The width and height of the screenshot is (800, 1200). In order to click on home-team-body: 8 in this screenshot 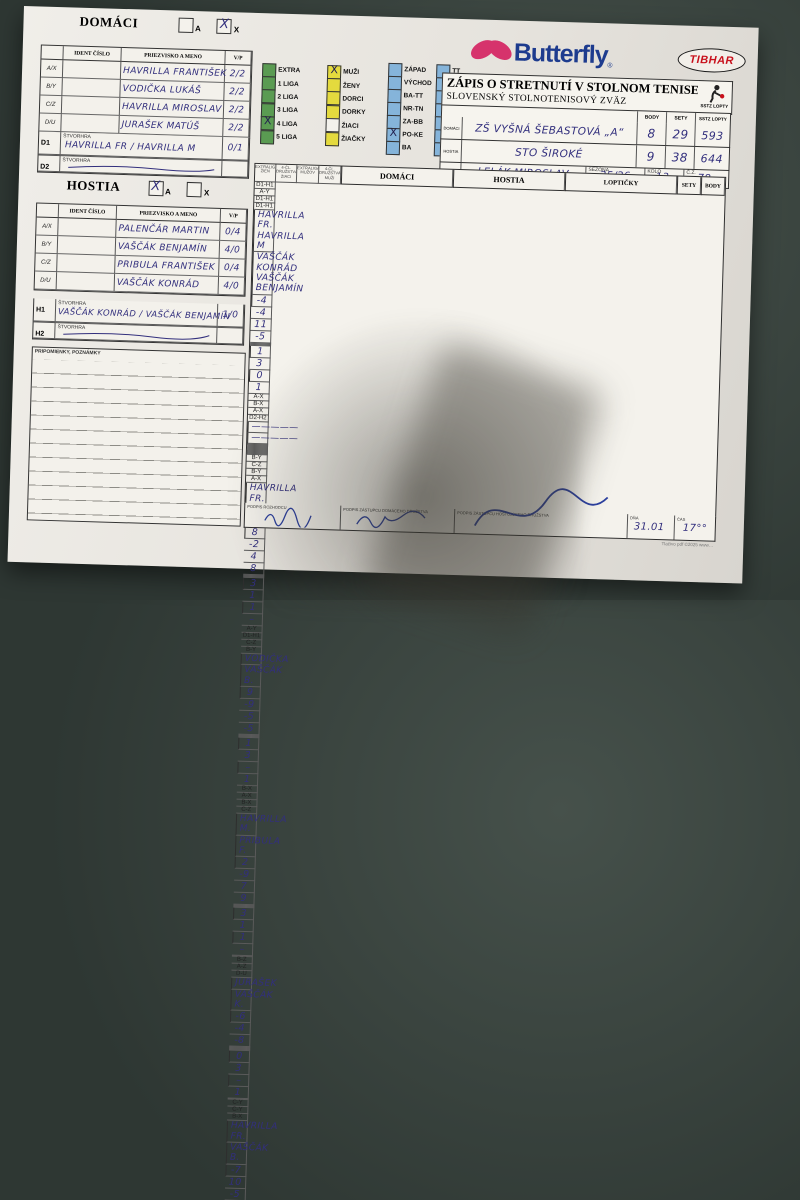, I will do `click(651, 134)`.